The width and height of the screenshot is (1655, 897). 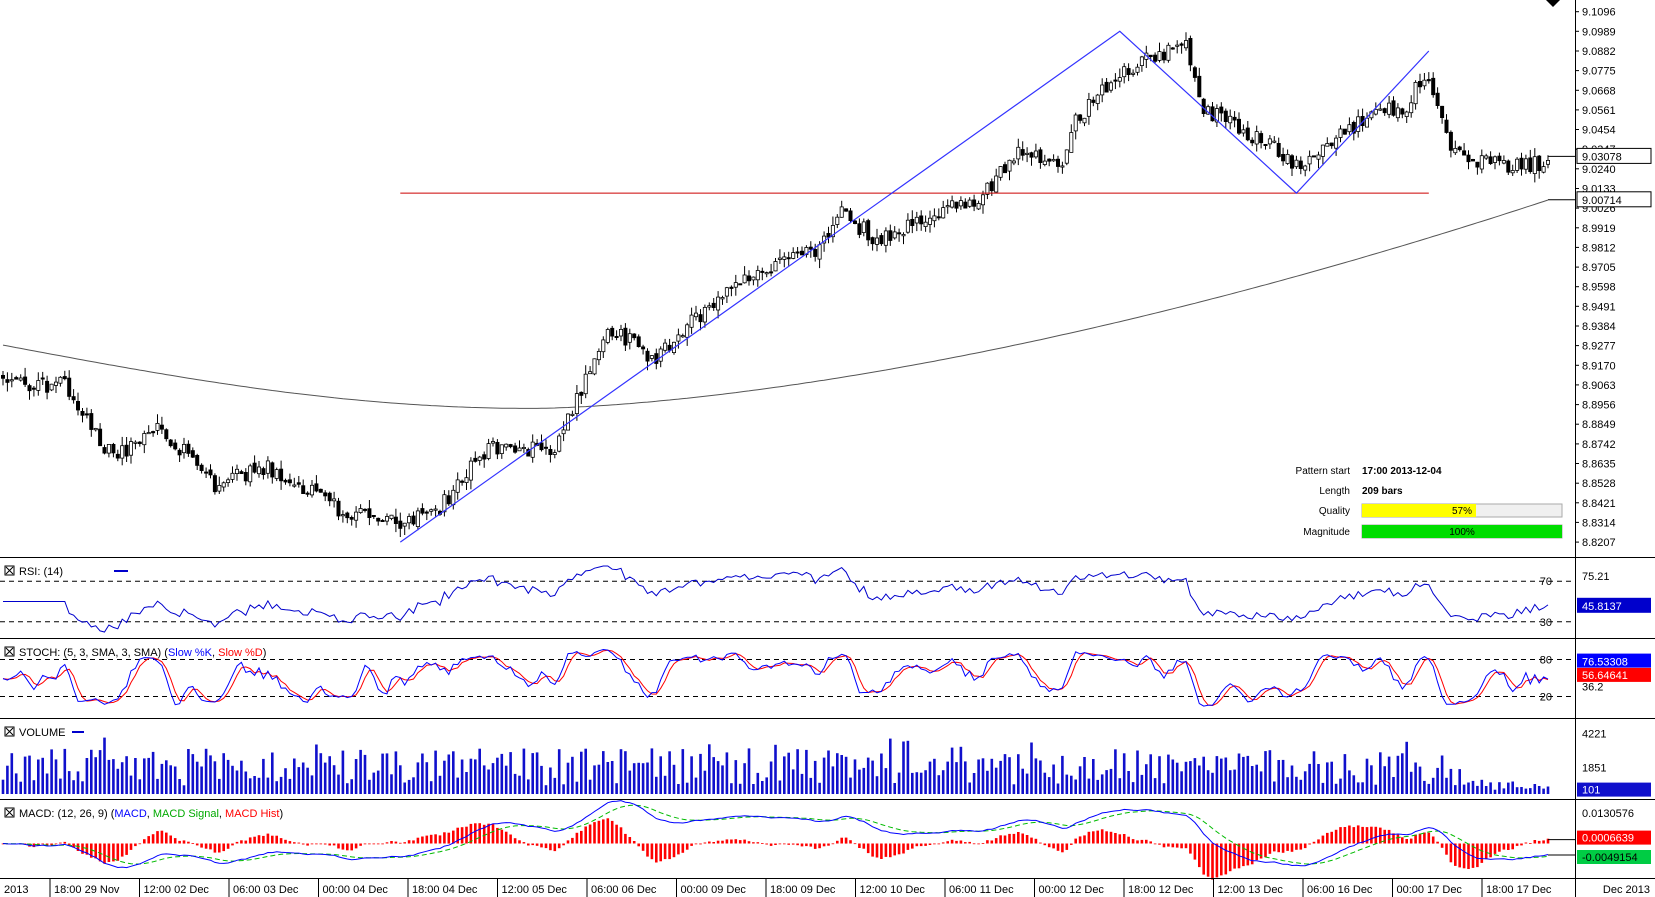 What do you see at coordinates (1546, 623) in the screenshot?
I see `rsi-level-label: 30` at bounding box center [1546, 623].